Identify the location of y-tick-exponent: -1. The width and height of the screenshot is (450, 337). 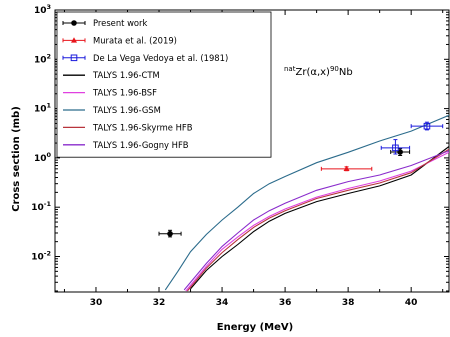
(48, 204).